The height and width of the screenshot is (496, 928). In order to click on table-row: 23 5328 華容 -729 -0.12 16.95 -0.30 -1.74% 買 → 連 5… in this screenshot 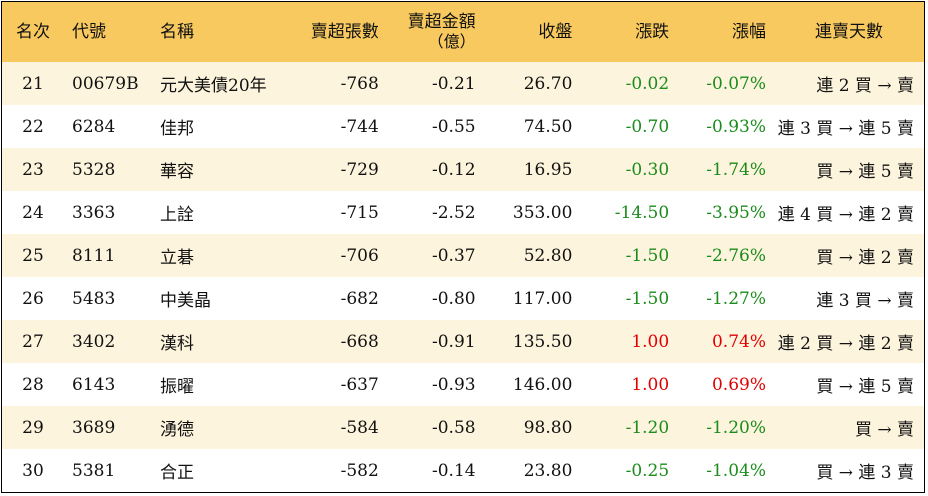, I will do `click(463, 169)`.